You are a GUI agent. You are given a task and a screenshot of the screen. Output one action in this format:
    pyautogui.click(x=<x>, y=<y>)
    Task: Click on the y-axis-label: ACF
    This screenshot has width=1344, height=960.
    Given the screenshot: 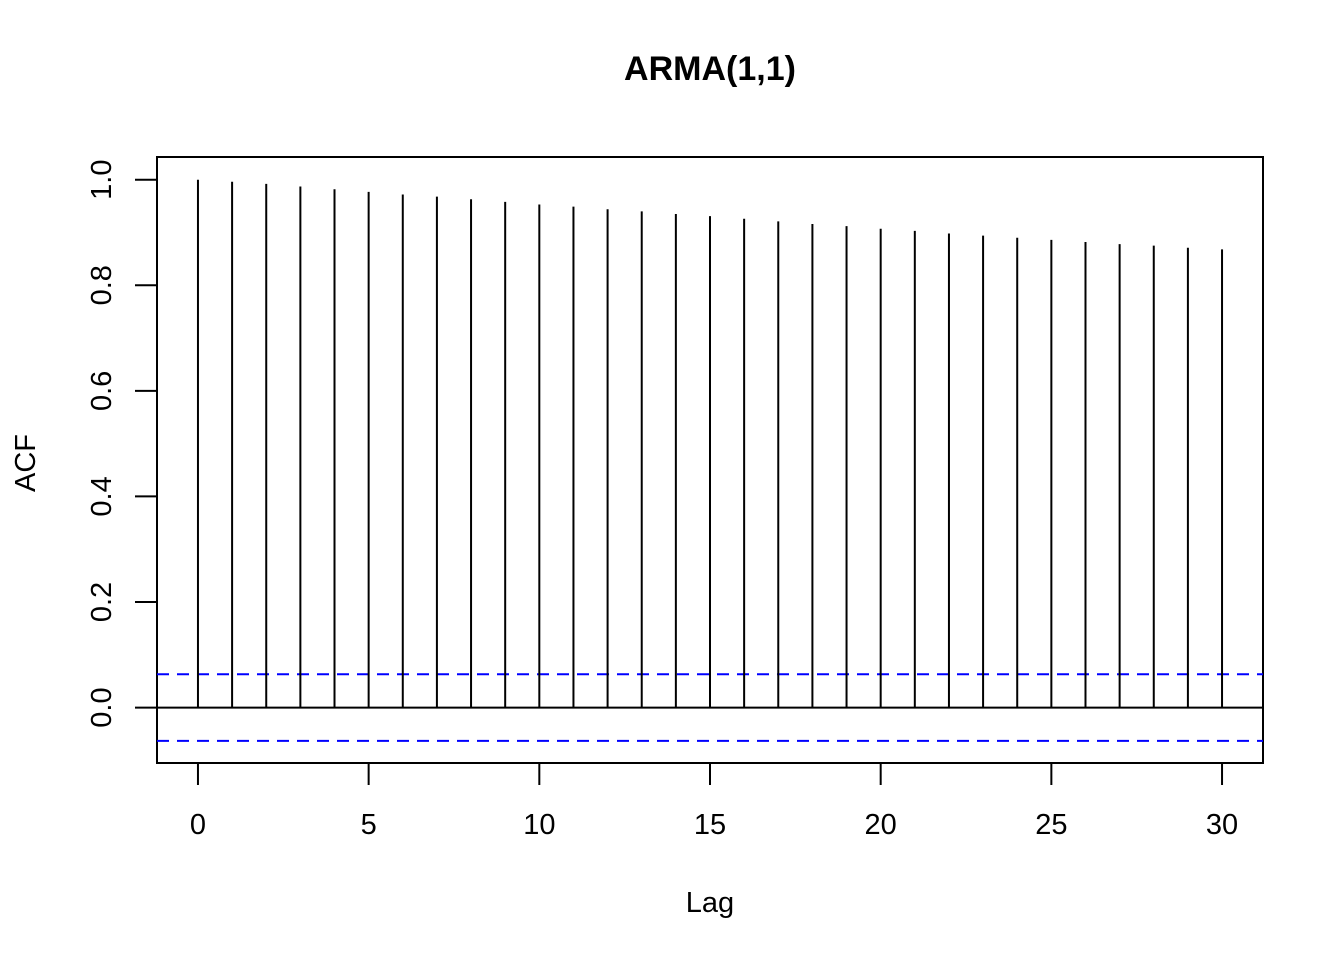 What is the action you would take?
    pyautogui.click(x=26, y=463)
    